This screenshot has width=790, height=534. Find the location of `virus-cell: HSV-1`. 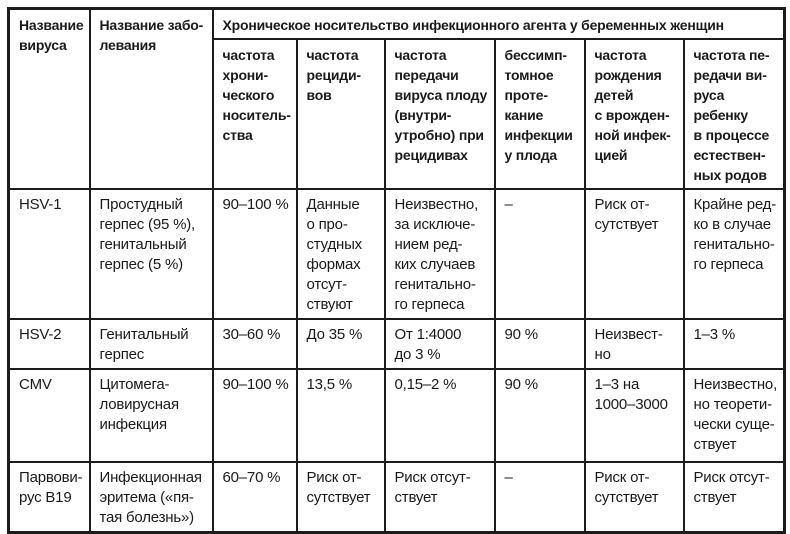

virus-cell: HSV-1 is located at coordinates (49, 254).